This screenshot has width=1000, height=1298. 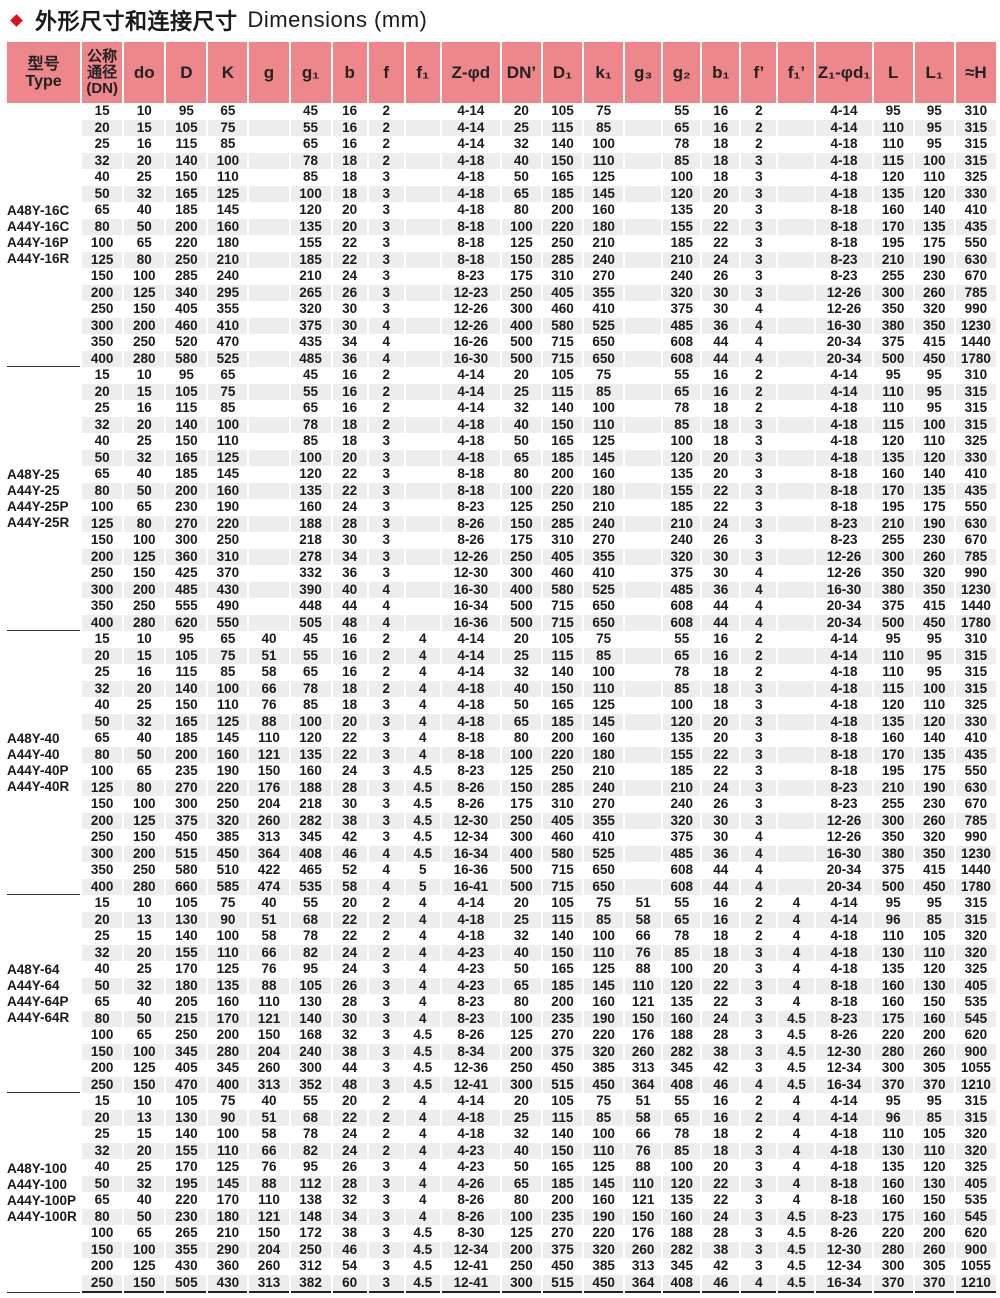 I want to click on table-cell: 520, so click(x=186, y=342).